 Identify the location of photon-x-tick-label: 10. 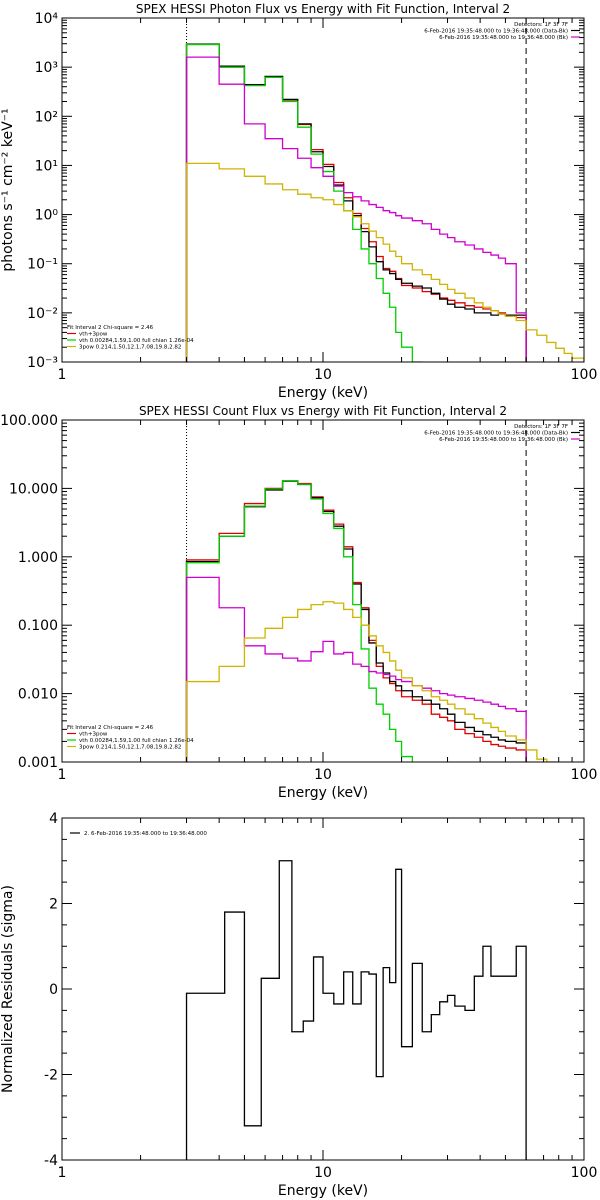
(323, 375).